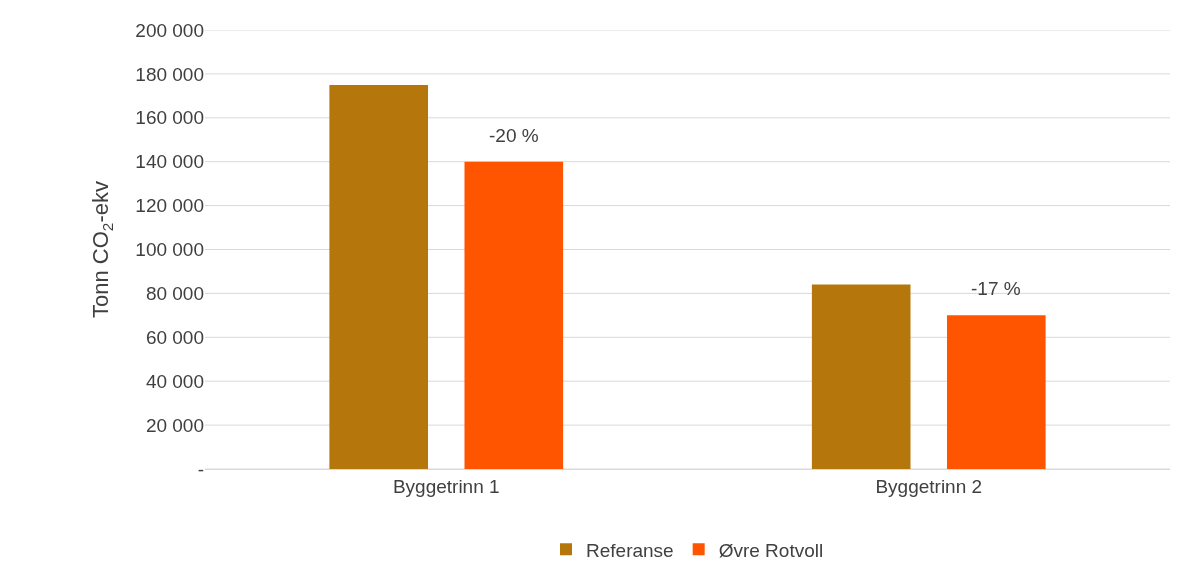  Describe the element at coordinates (174, 425) in the screenshot. I see `y-tick-label: 20 000` at that location.